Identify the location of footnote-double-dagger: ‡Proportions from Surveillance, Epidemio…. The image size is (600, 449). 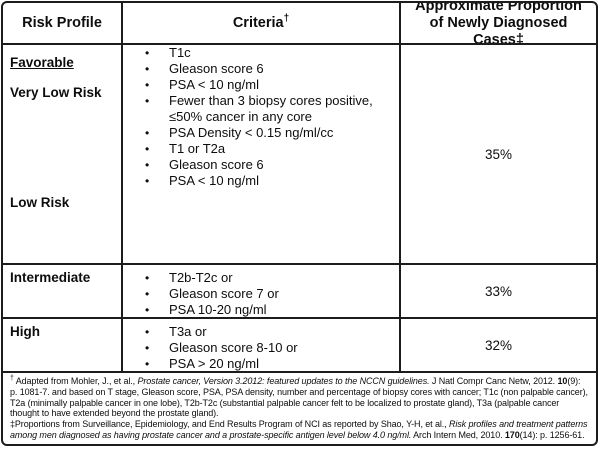
(299, 430).